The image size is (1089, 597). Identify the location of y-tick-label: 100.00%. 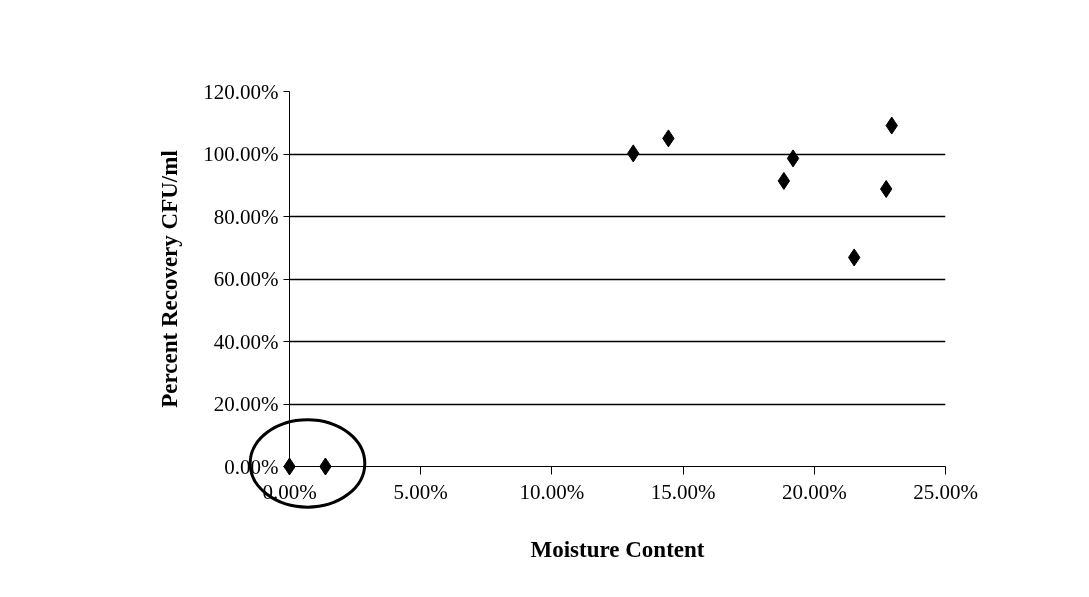
(241, 154).